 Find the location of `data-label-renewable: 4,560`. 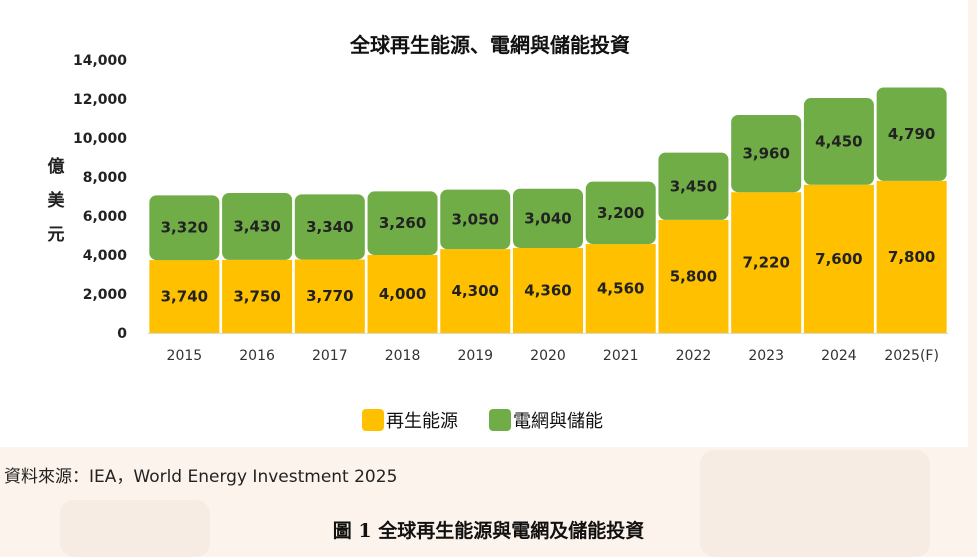

data-label-renewable: 4,560 is located at coordinates (620, 289).